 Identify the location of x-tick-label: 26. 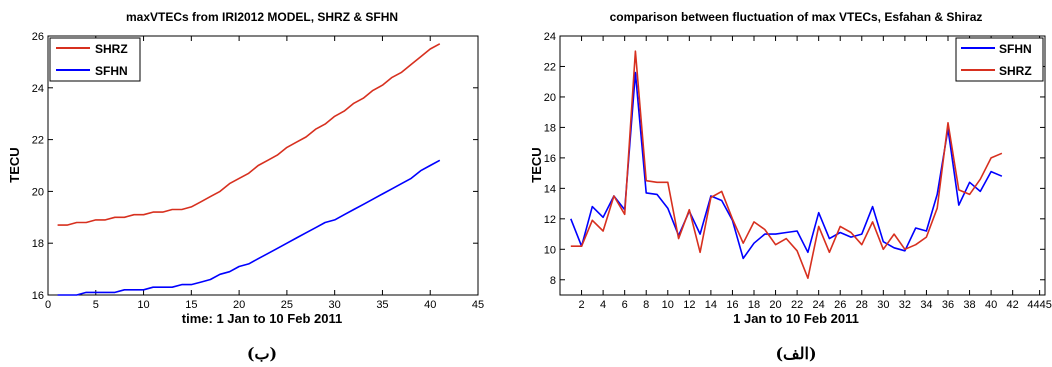
(840, 305).